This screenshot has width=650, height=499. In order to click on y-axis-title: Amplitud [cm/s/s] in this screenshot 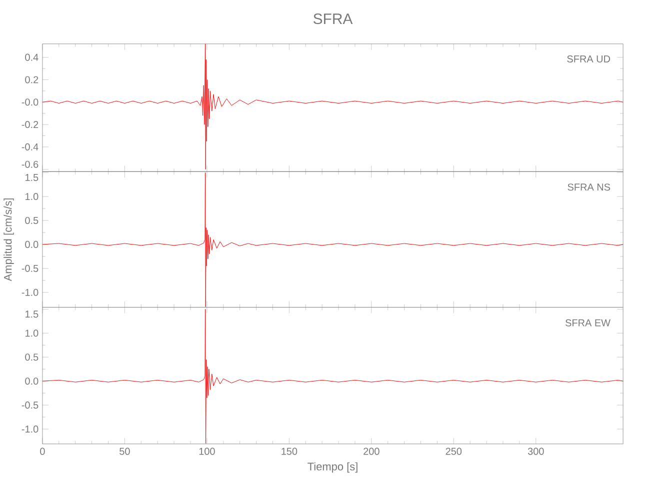, I will do `click(9, 240)`.